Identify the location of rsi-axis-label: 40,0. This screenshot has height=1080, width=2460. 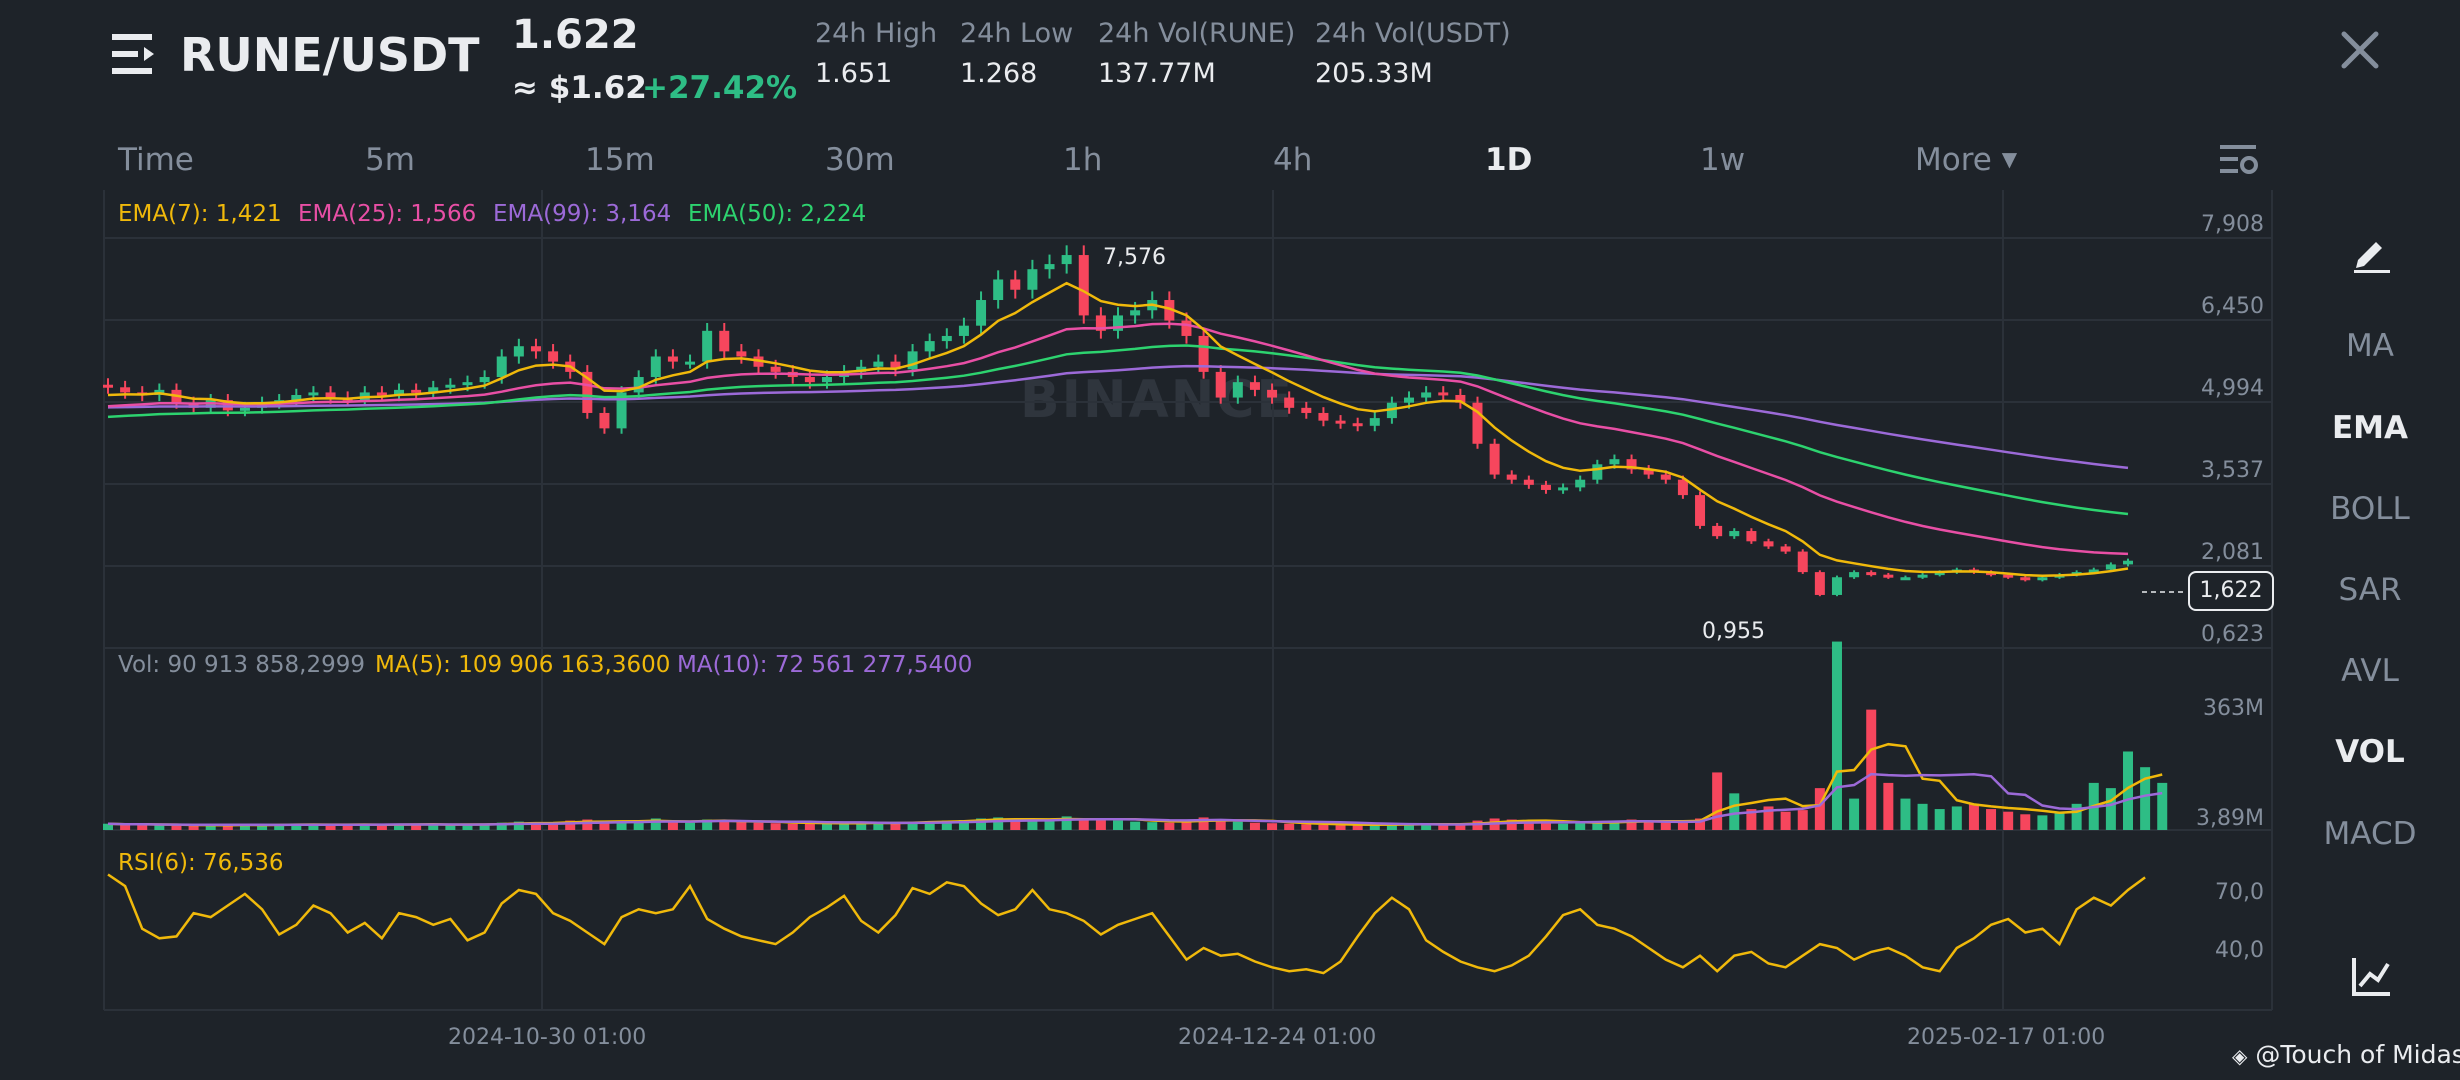
(2239, 950).